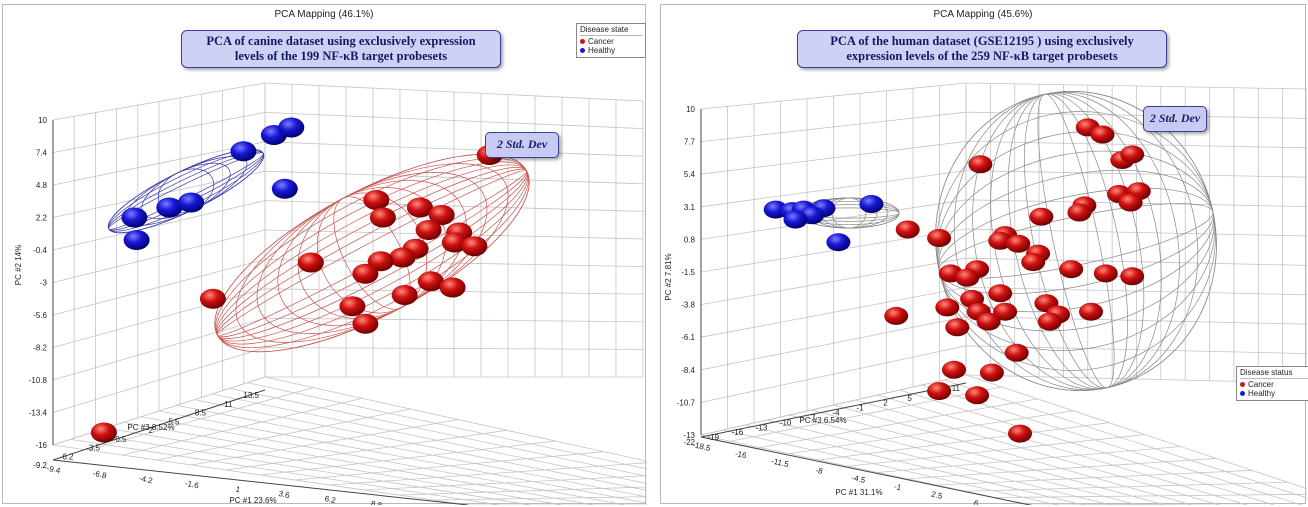  Describe the element at coordinates (1175, 119) in the screenshot. I see `std-dev-label: 2 Std. Dev` at that location.